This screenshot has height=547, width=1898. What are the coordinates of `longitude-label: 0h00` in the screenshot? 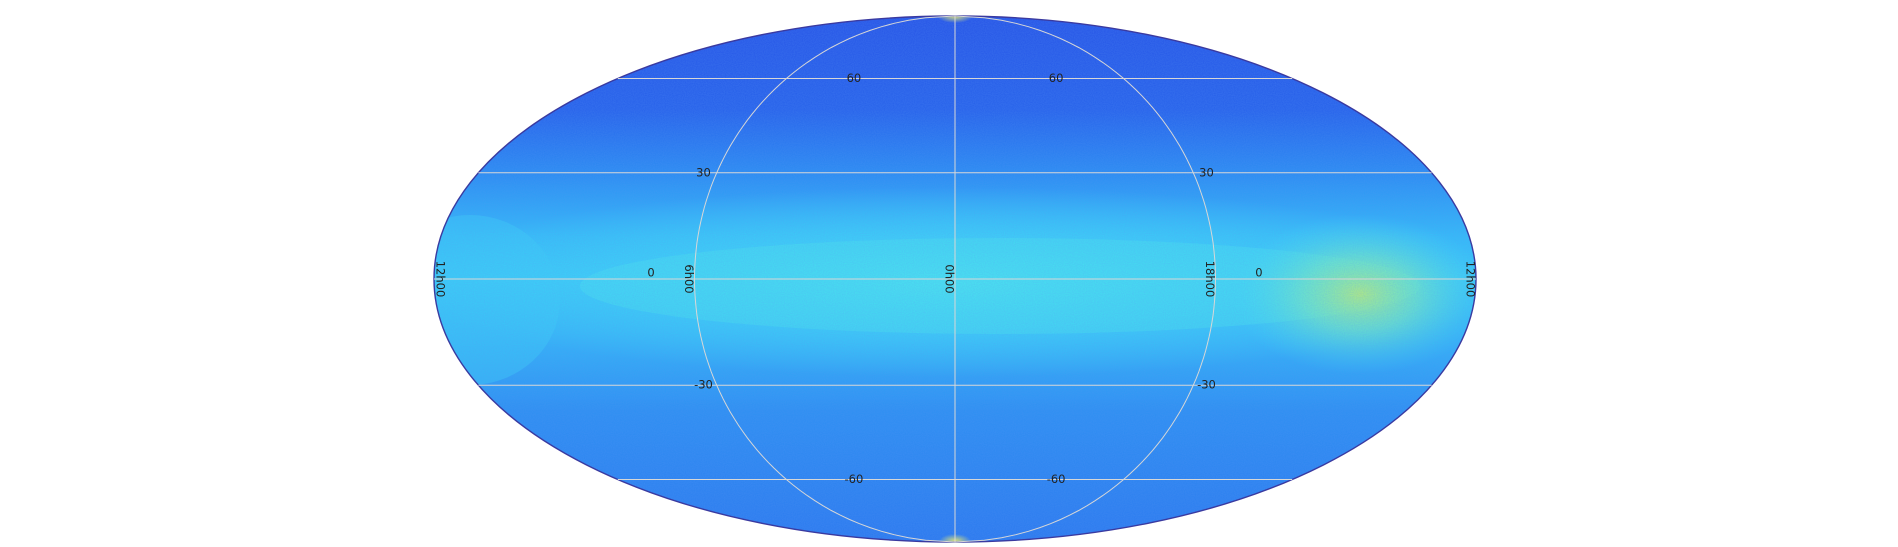 It's located at (950, 278).